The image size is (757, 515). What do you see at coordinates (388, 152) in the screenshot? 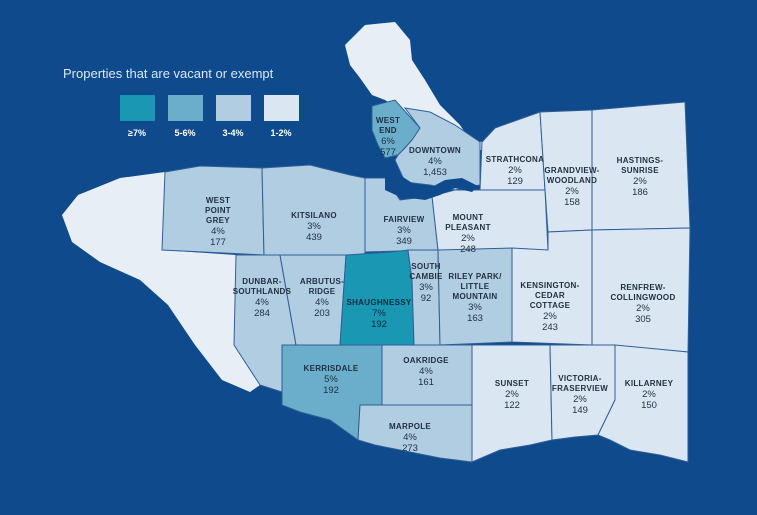
I see `vacancy-count: 577` at bounding box center [388, 152].